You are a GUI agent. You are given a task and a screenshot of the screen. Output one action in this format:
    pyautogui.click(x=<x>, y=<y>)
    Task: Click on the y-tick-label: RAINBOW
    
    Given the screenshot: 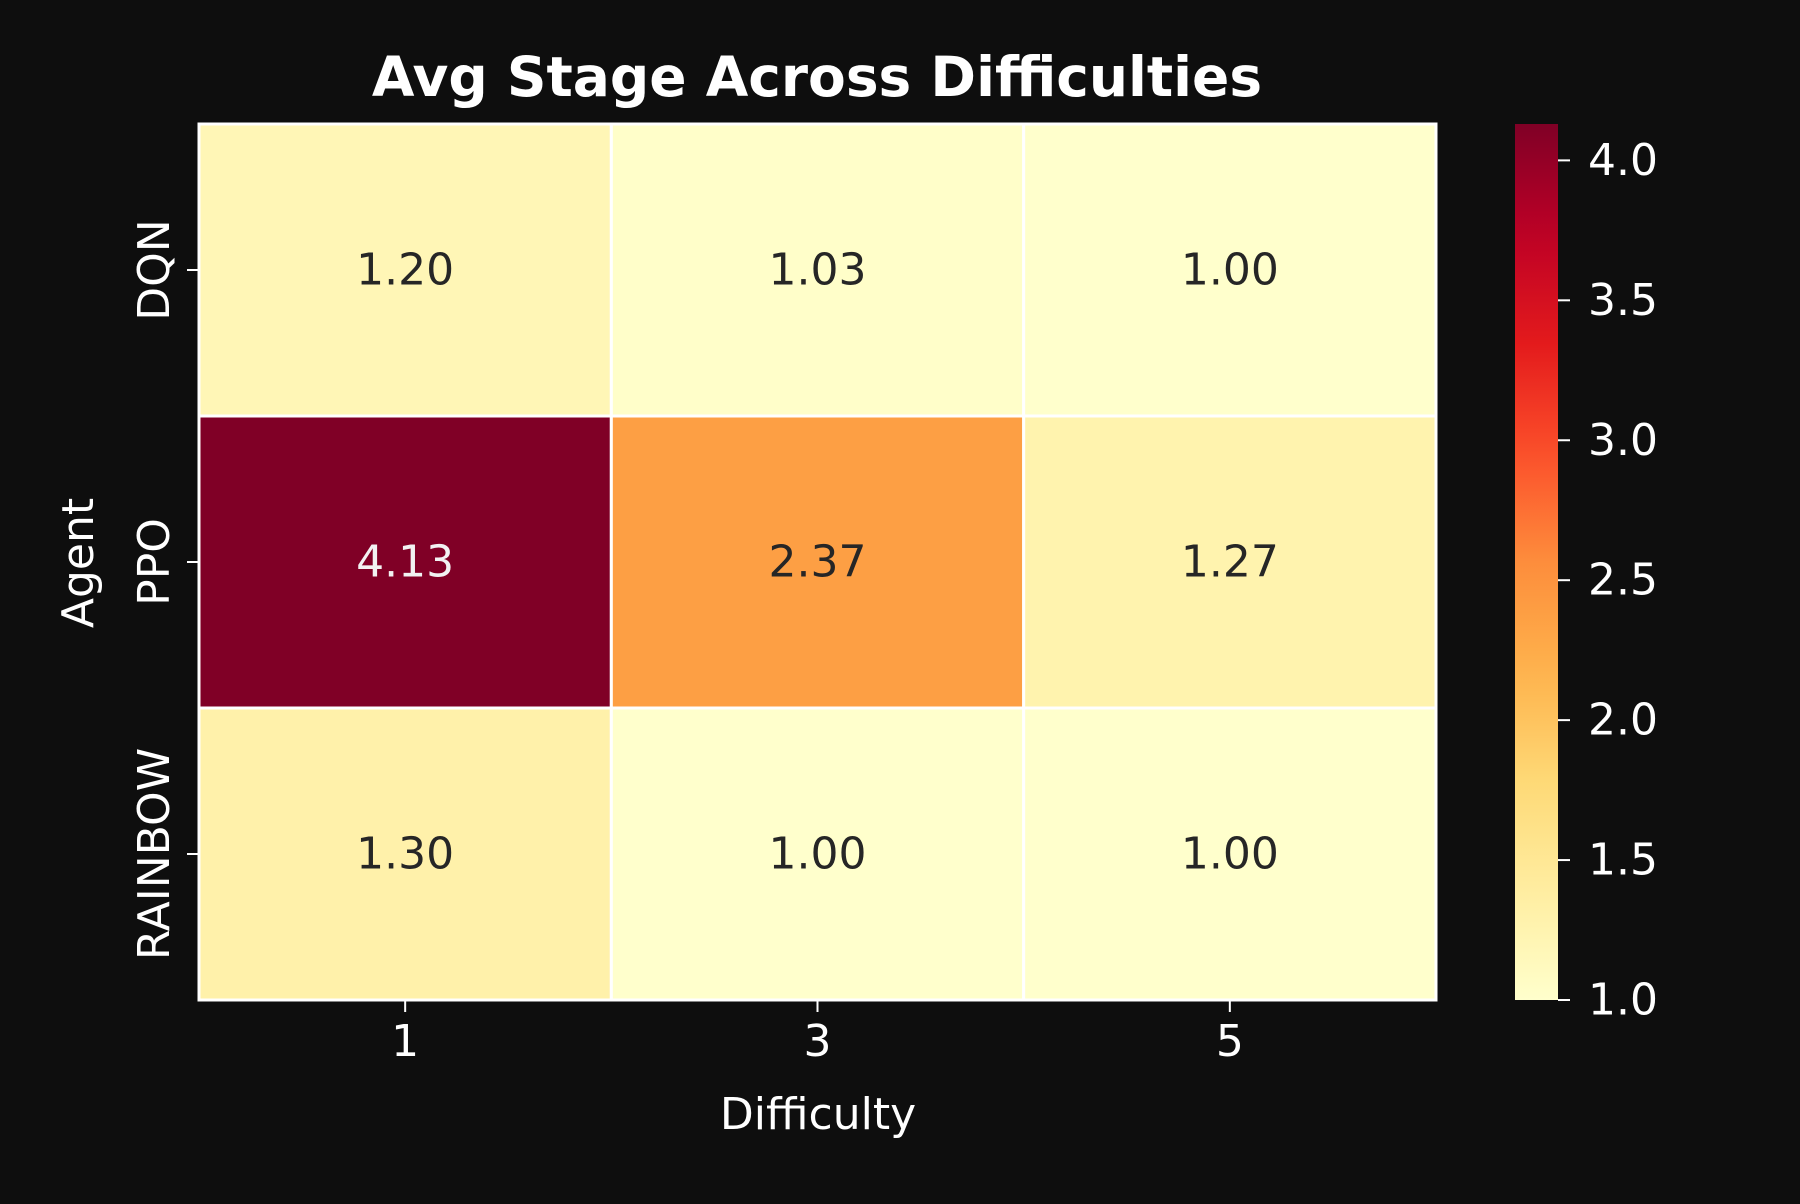 What is the action you would take?
    pyautogui.click(x=154, y=854)
    